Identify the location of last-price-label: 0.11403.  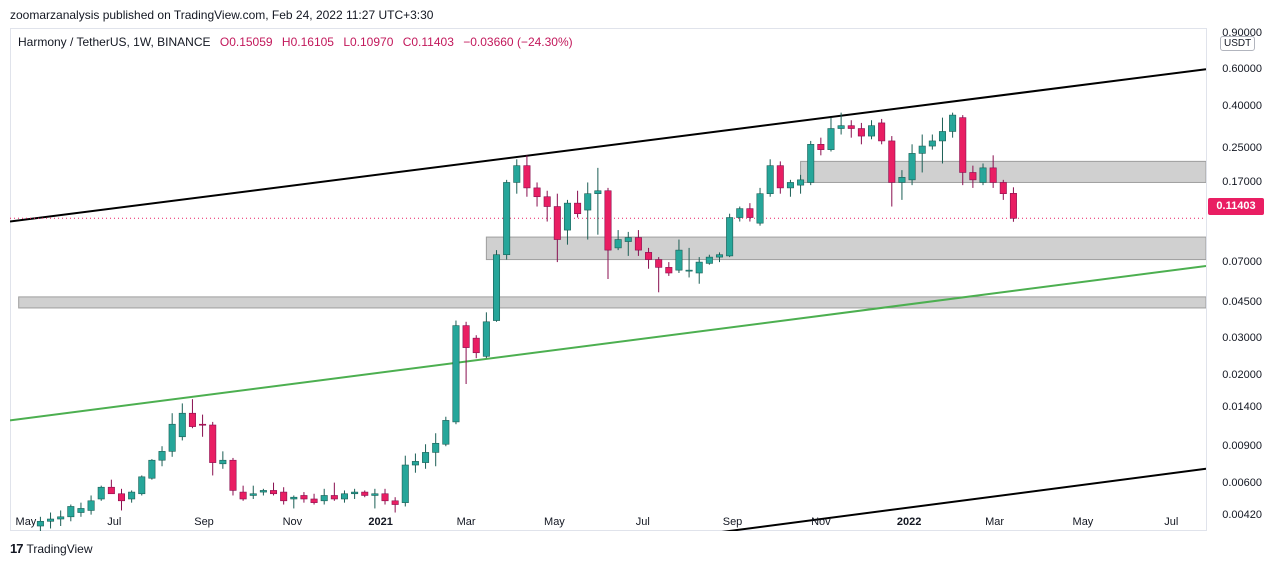
(1236, 206).